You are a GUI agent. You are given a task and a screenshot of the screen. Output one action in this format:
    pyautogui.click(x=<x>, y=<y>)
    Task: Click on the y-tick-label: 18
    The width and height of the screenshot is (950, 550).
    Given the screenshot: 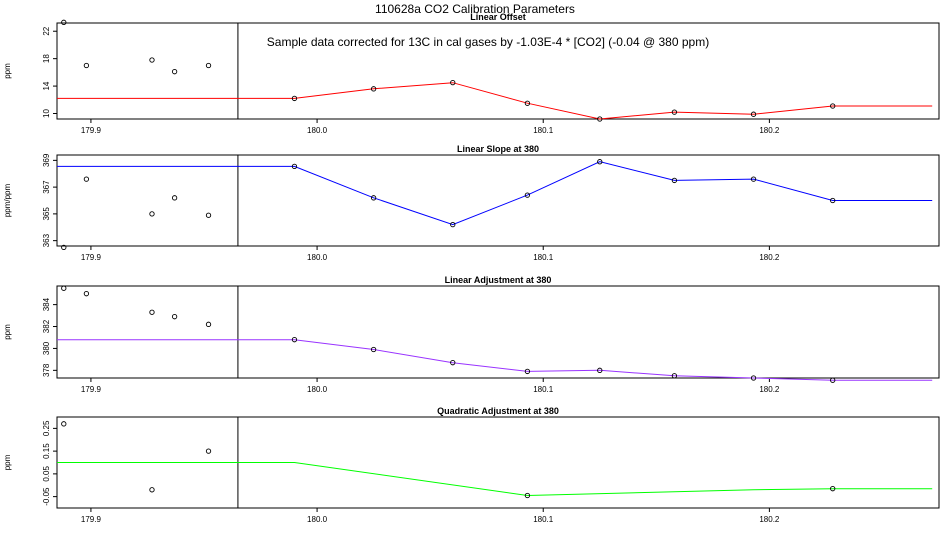 What is the action you would take?
    pyautogui.click(x=46, y=58)
    